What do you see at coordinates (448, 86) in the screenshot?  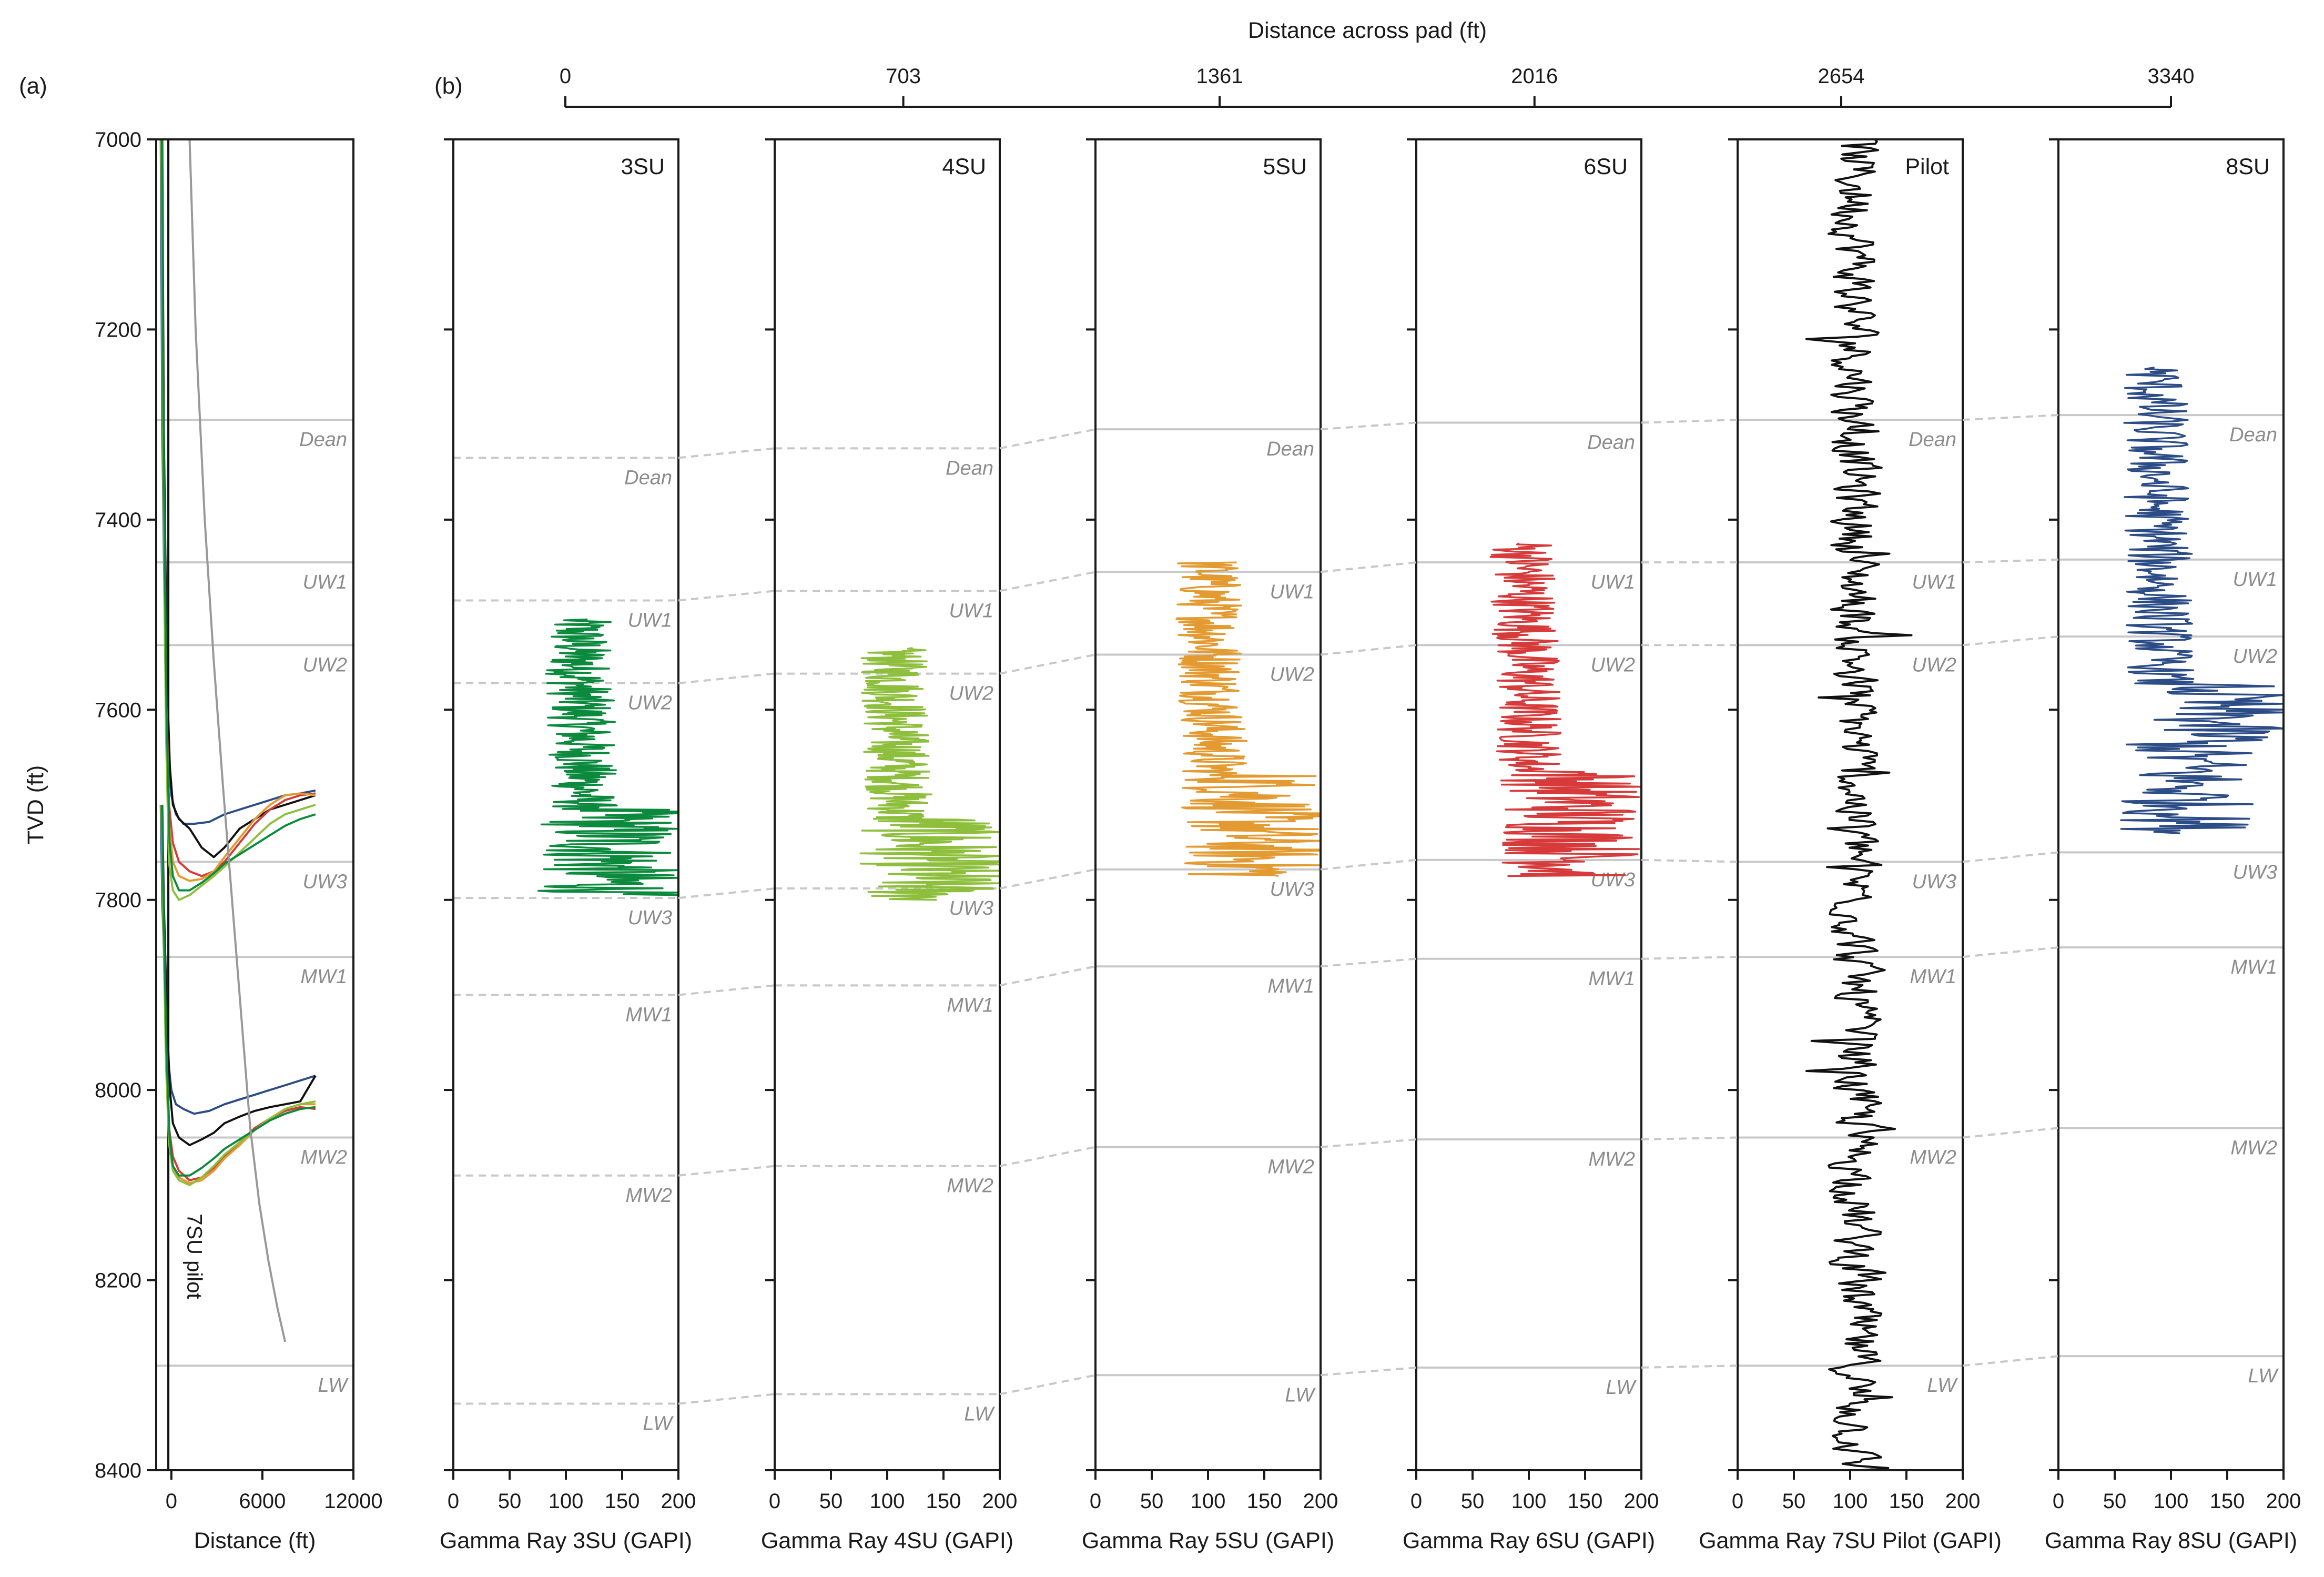 I see `panel-label-b: (b)` at bounding box center [448, 86].